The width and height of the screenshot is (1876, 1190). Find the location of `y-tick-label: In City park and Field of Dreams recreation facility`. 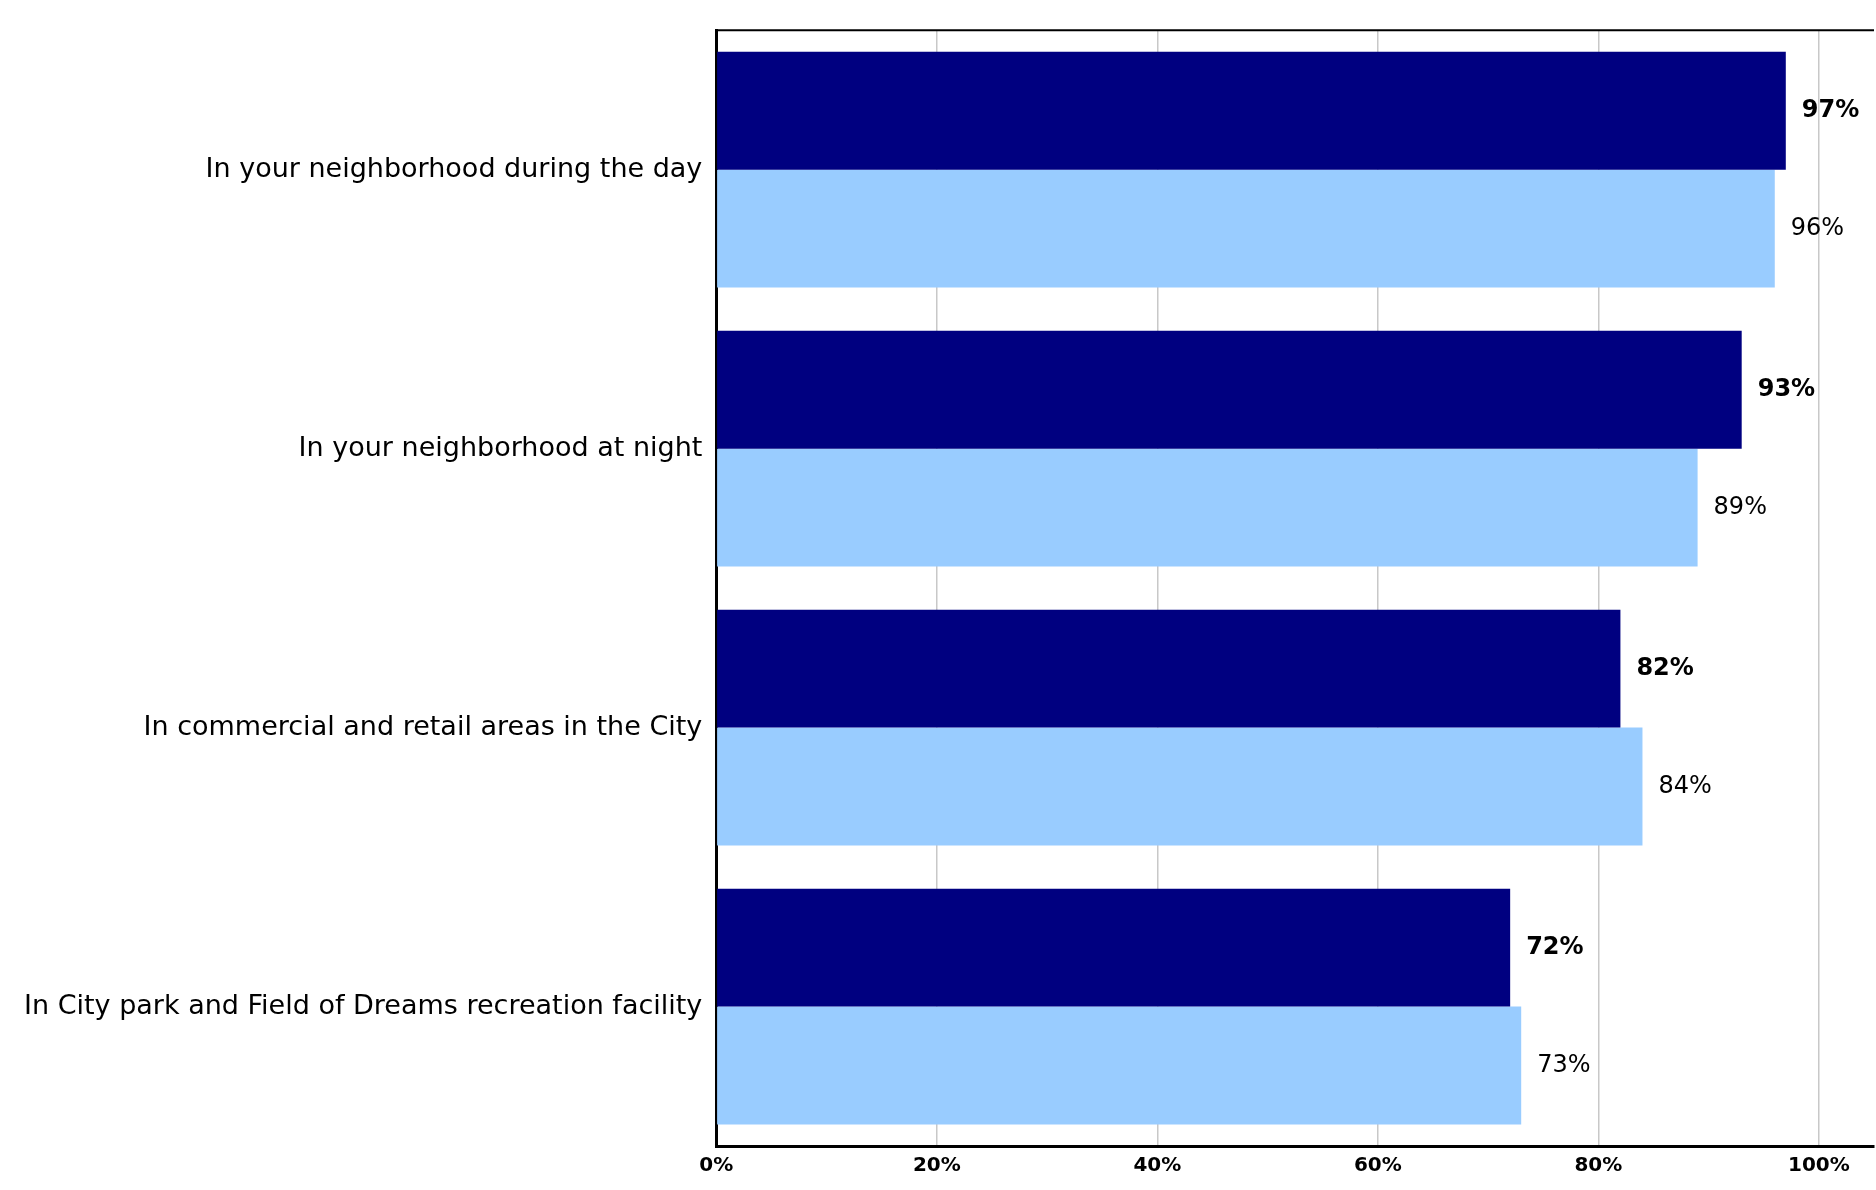

y-tick-label: In City park and Field of Dreams recreation facility is located at coordinates (363, 1004).